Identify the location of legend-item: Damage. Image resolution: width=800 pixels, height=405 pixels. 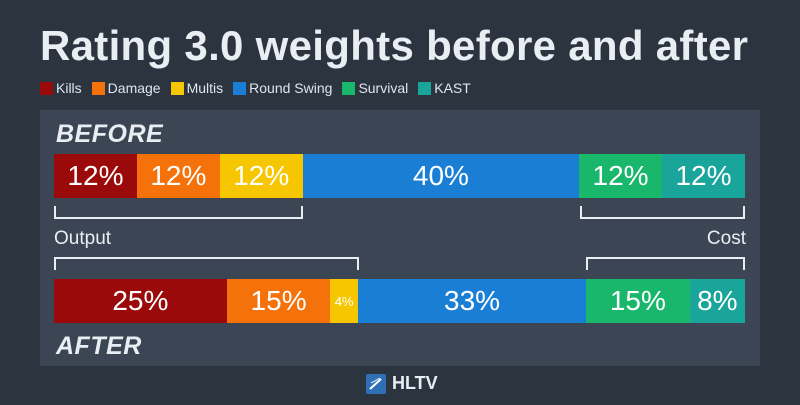
(126, 88).